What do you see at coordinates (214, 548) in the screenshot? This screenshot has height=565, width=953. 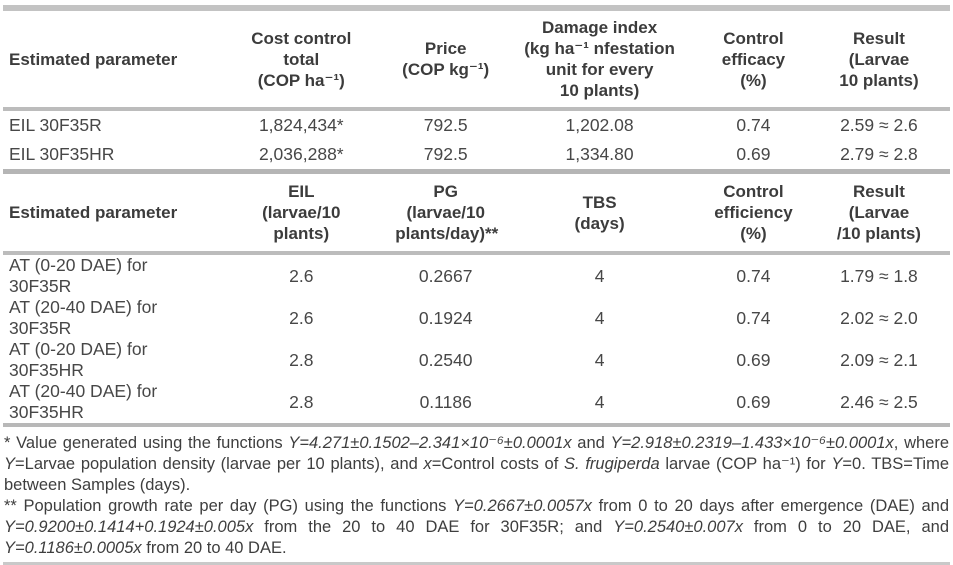 I see `footnote-text: from 20 to 40 DAE.` at bounding box center [214, 548].